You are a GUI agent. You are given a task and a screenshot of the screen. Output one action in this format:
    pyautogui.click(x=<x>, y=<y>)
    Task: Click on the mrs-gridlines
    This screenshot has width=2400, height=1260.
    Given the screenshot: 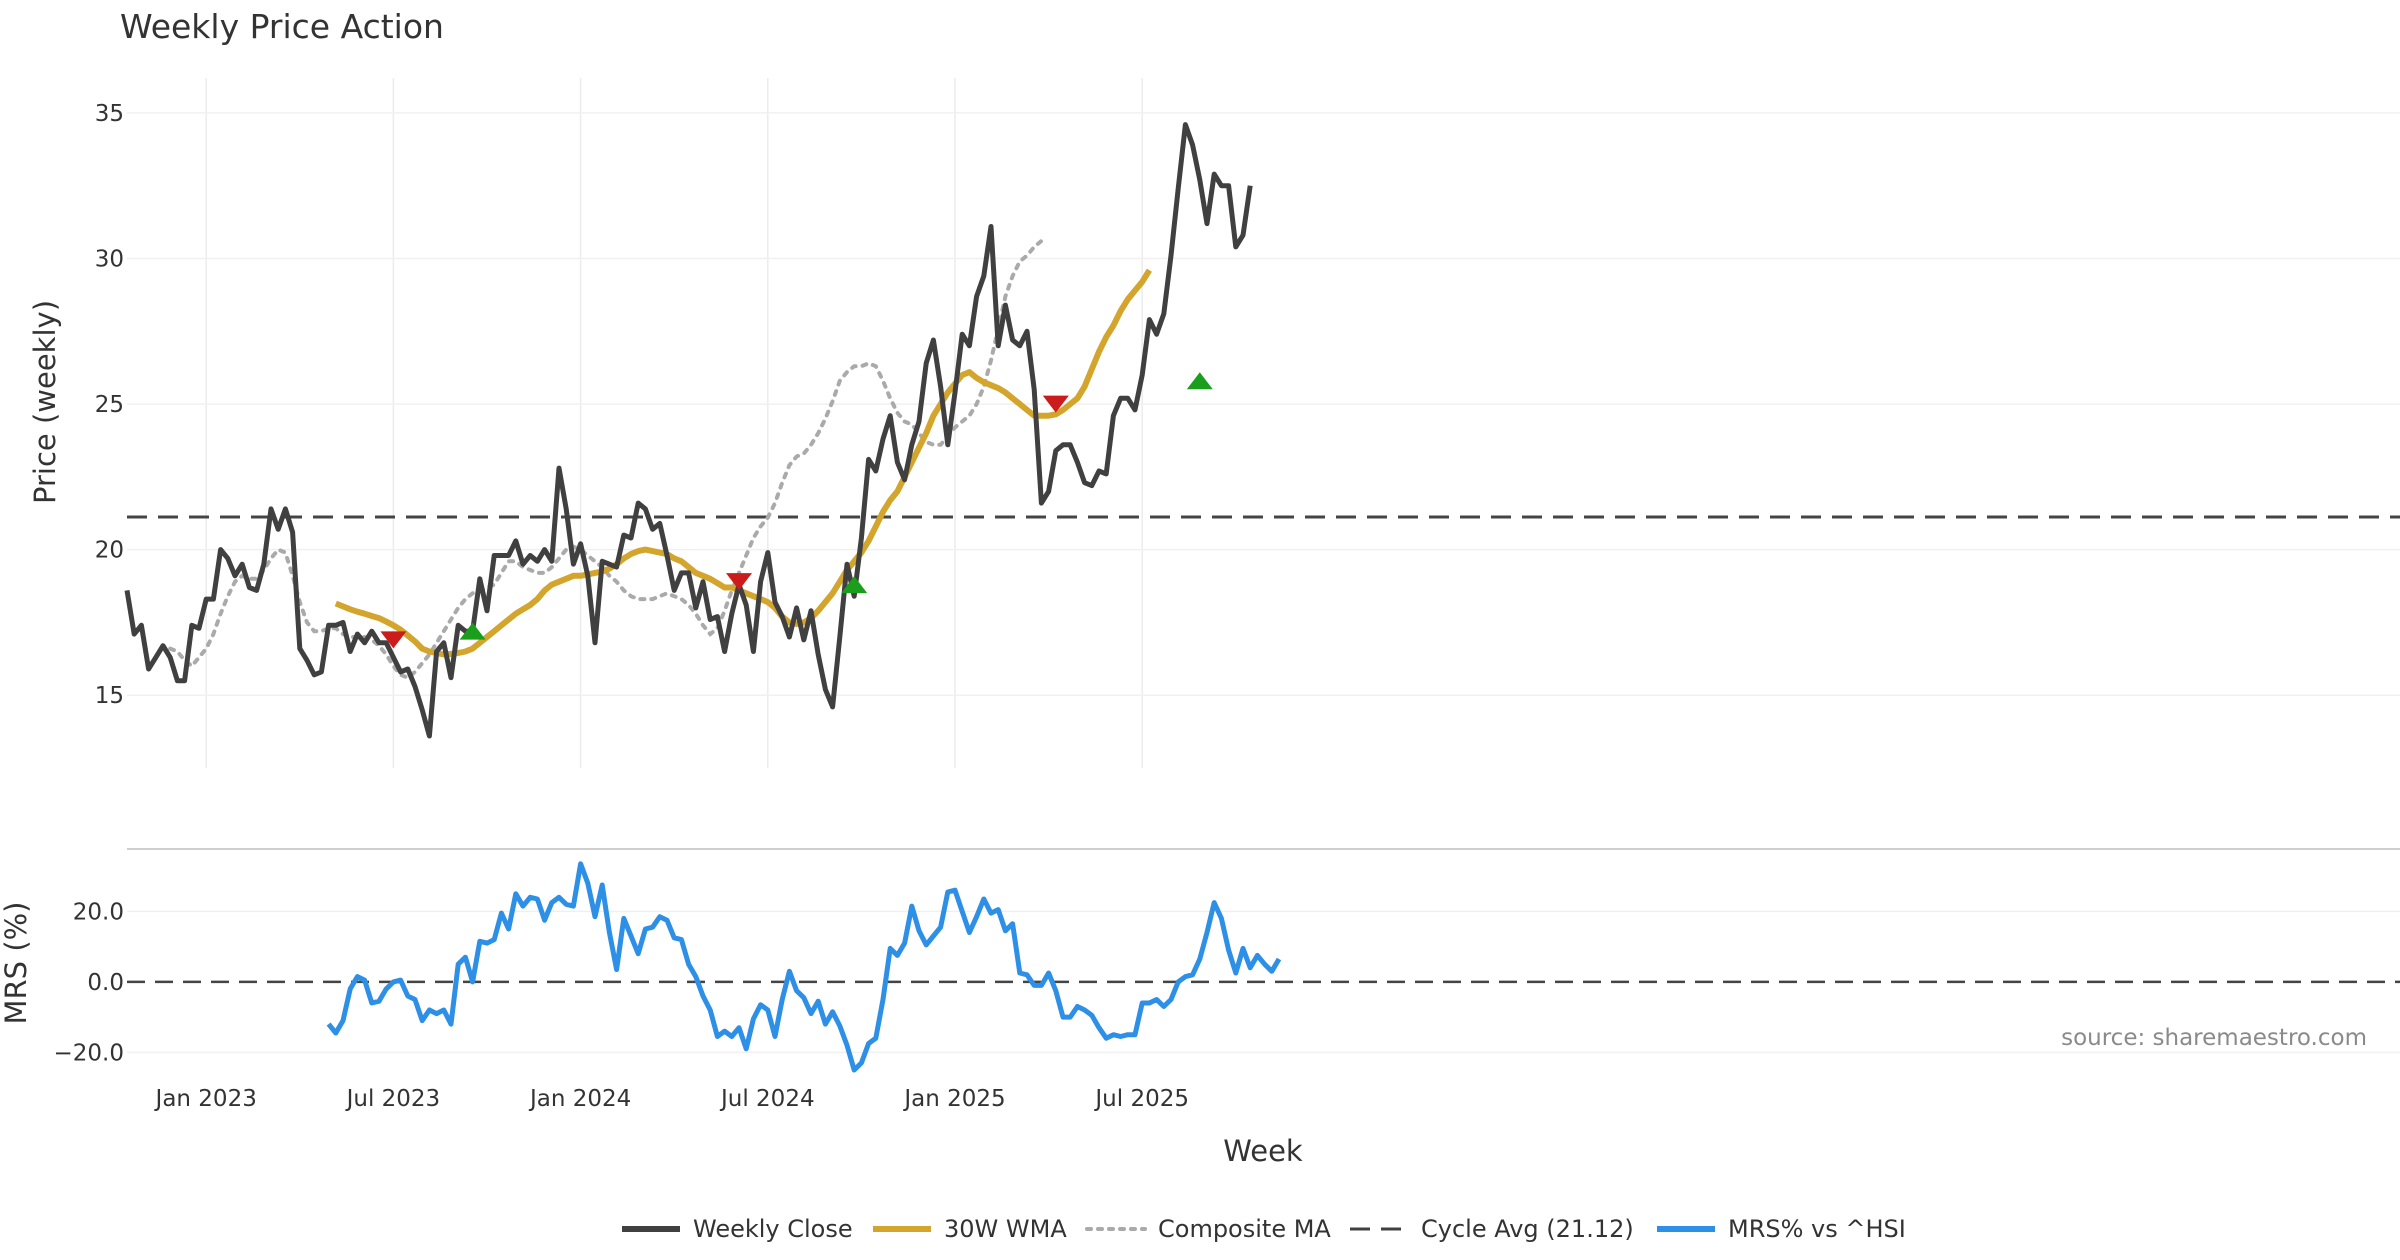 What is the action you would take?
    pyautogui.click(x=1263, y=982)
    